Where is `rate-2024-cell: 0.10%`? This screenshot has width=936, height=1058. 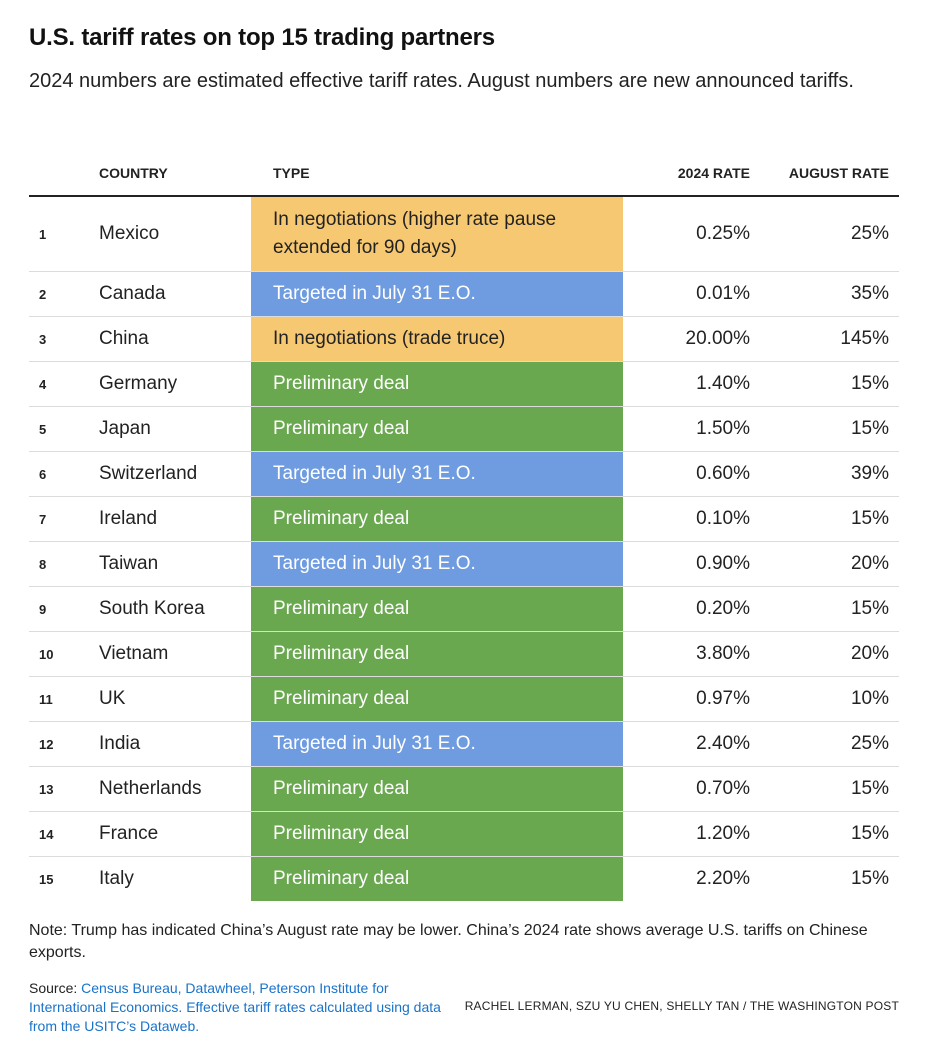
rate-2024-cell: 0.10% is located at coordinates (686, 519).